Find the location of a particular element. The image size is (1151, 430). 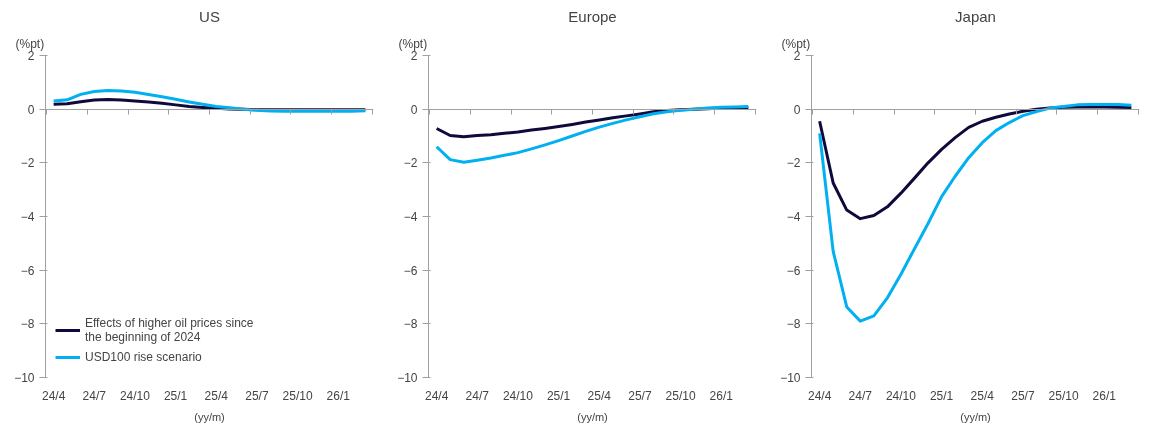

legend-label: Effects of higher oil prices since the beginning of 2024 is located at coordinates (170, 330).